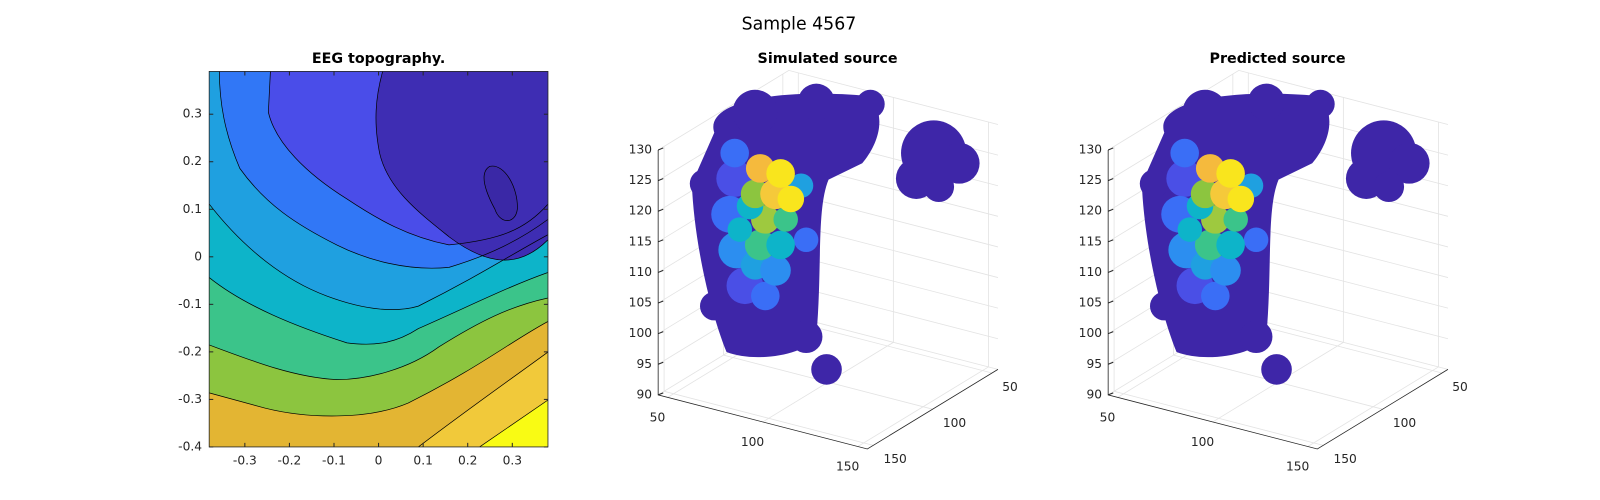  I want to click on figure-title: Sample 4567, so click(799, 24).